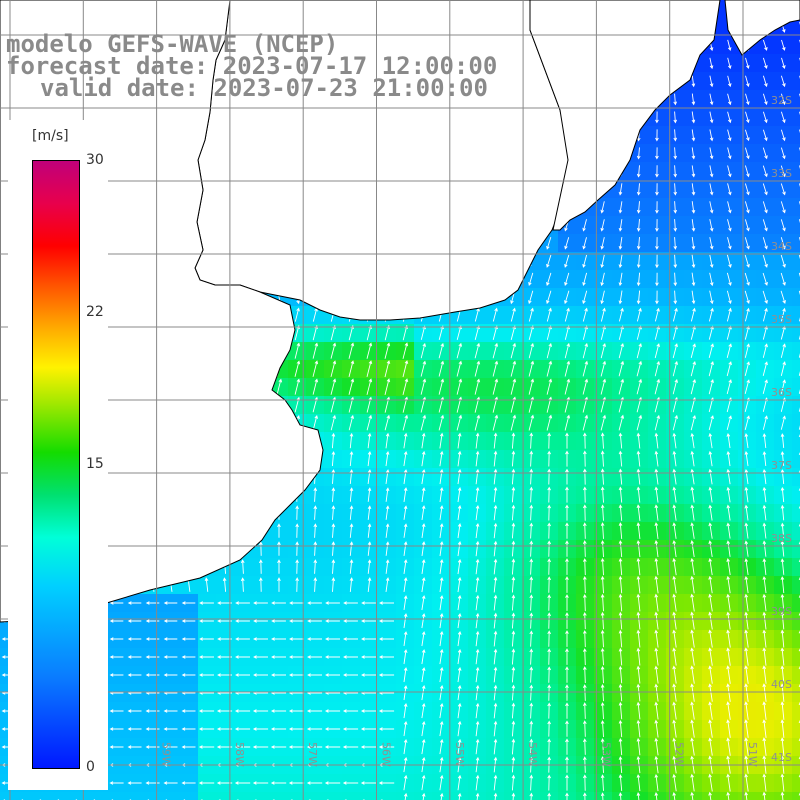 The image size is (800, 800). Describe the element at coordinates (95, 464) in the screenshot. I see `colorbar-tick: 15` at that location.